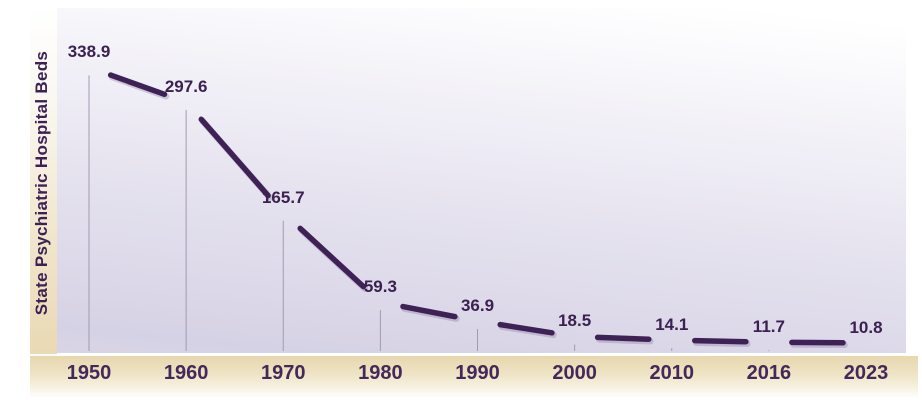  Describe the element at coordinates (866, 373) in the screenshot. I see `x-tick-label: 2023` at that location.